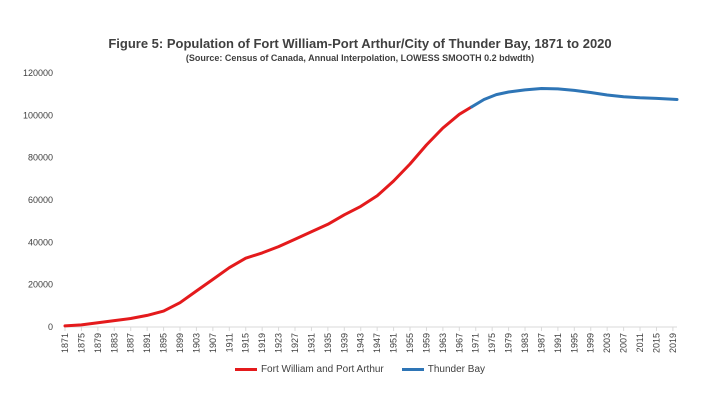 This screenshot has height=405, width=720. I want to click on x-tick-label: 1955, so click(410, 343).